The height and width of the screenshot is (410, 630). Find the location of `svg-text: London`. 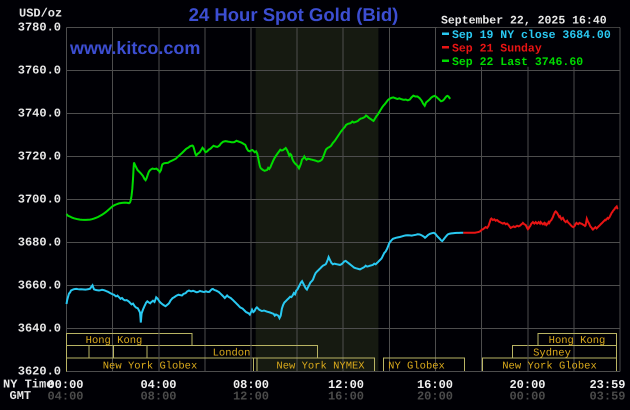

svg-text: London is located at coordinates (232, 353).